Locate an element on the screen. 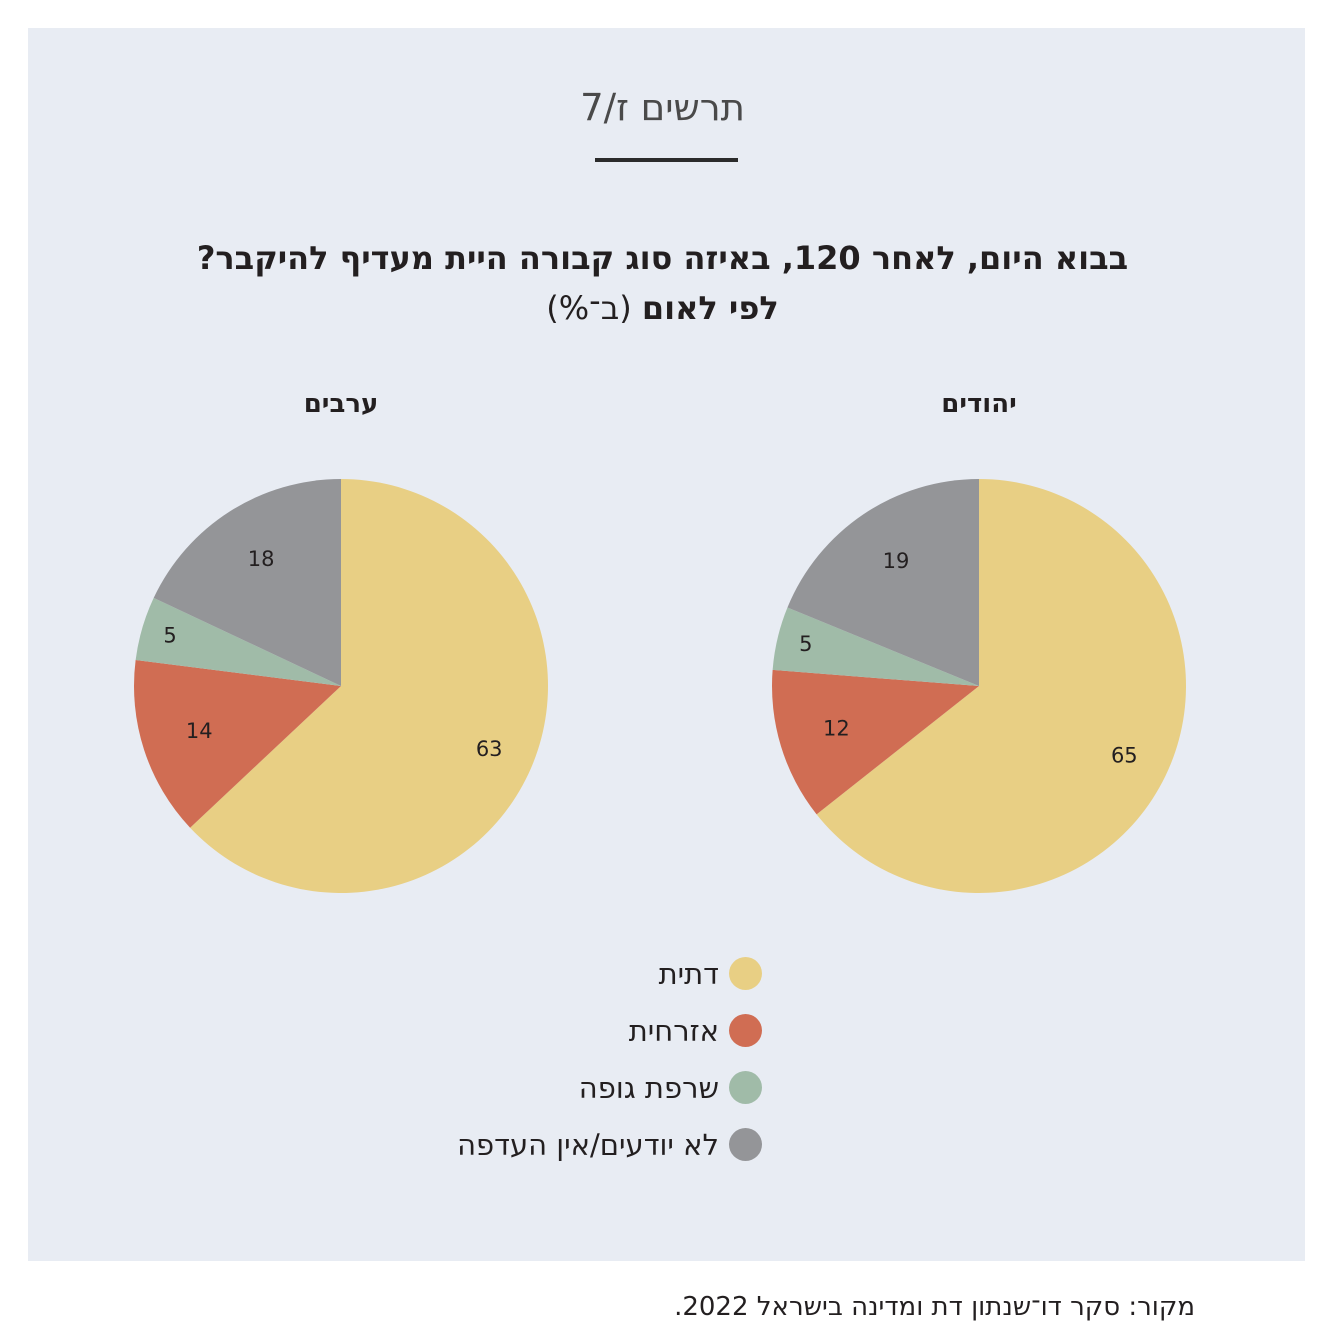 The width and height of the screenshot is (1325, 1328). legend-item: אזרחית is located at coordinates (609, 1030).